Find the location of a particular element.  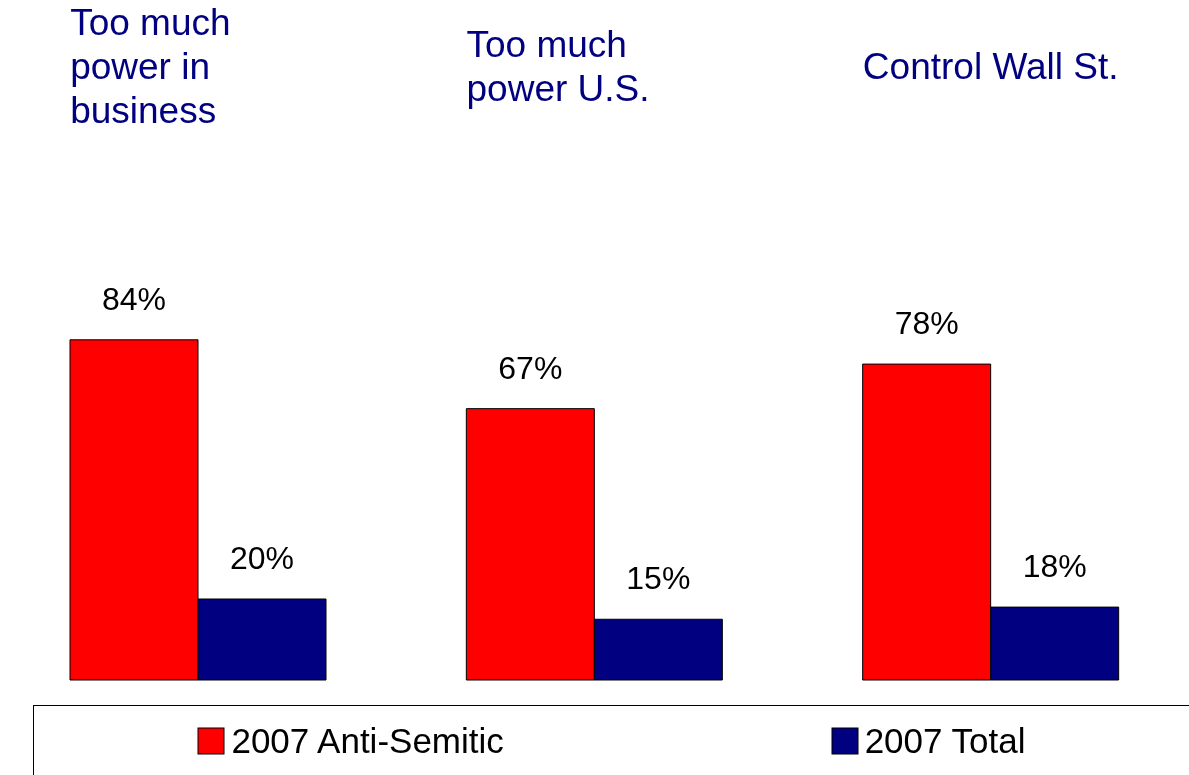

data-label: 84% is located at coordinates (134, 298).